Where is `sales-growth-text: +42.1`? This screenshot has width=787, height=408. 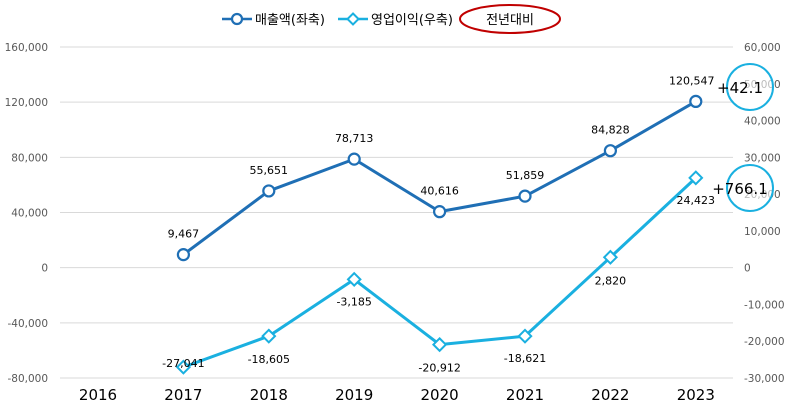 sales-growth-text: +42.1 is located at coordinates (740, 88).